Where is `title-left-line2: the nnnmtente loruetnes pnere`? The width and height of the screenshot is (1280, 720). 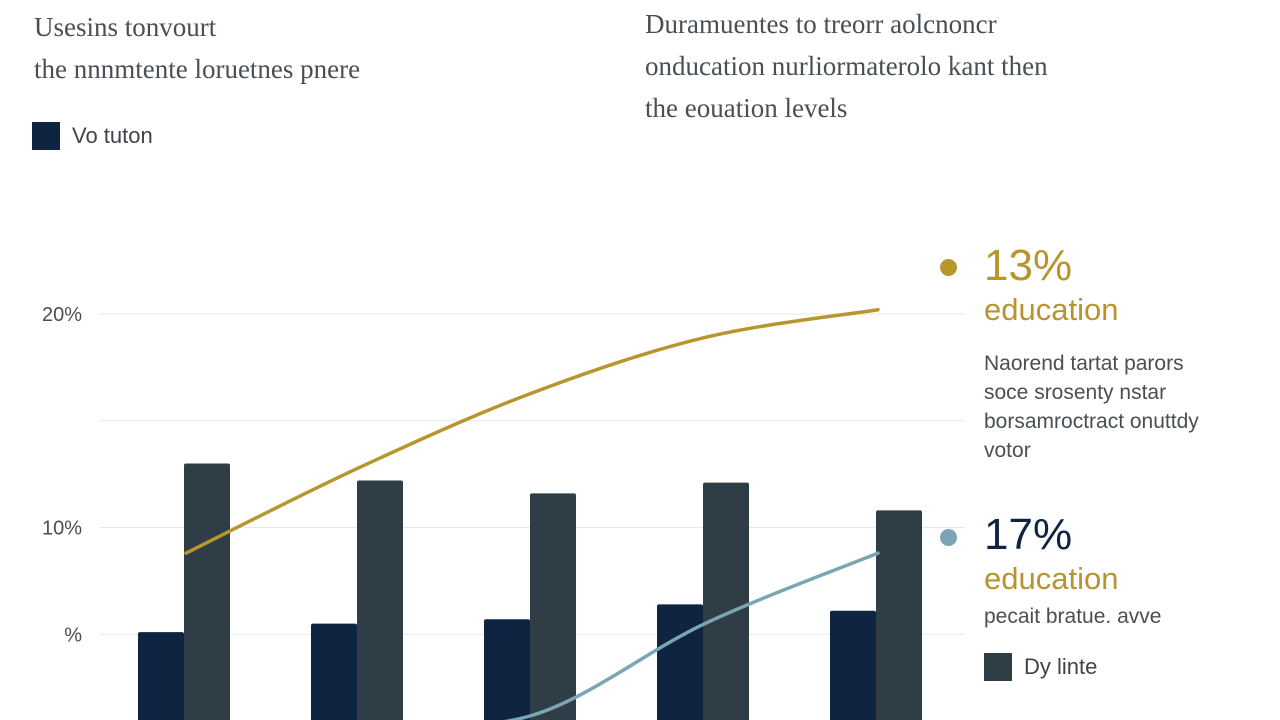 title-left-line2: the nnnmtente loruetnes pnere is located at coordinates (197, 69).